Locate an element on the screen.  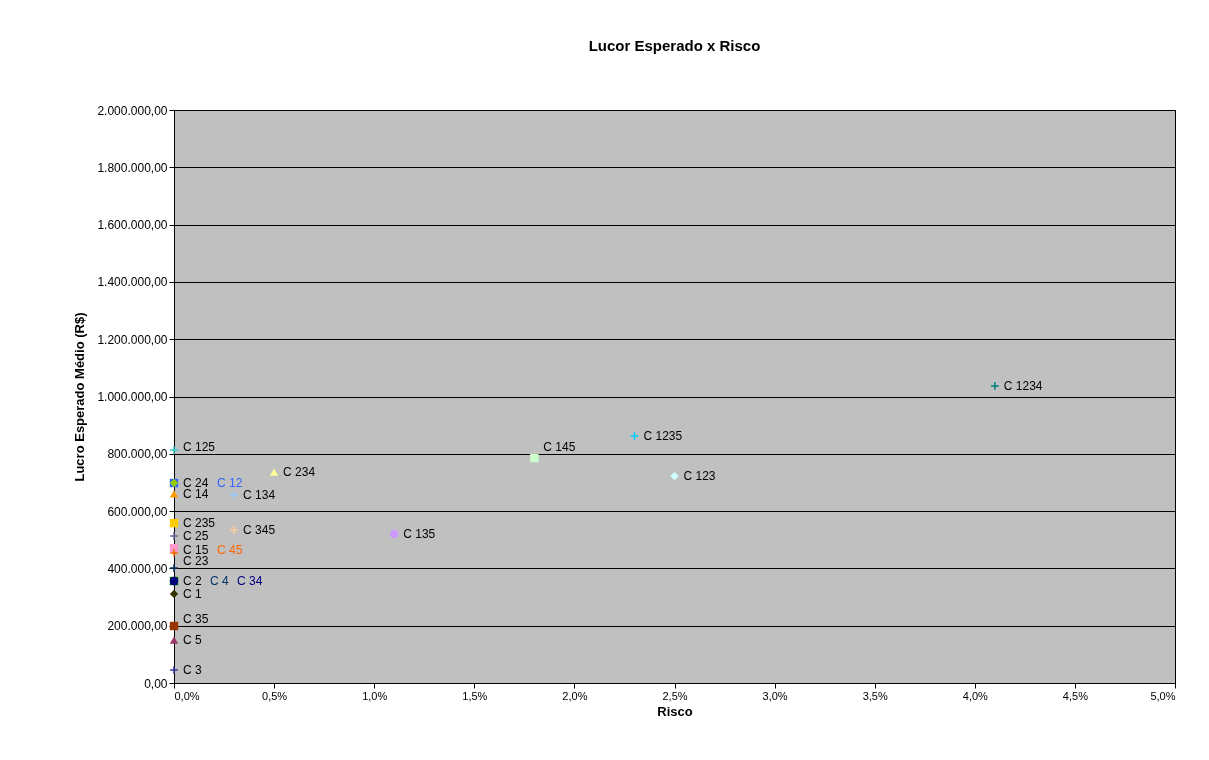
chart-title: Lucor Esperado x Risco is located at coordinates (674, 45).